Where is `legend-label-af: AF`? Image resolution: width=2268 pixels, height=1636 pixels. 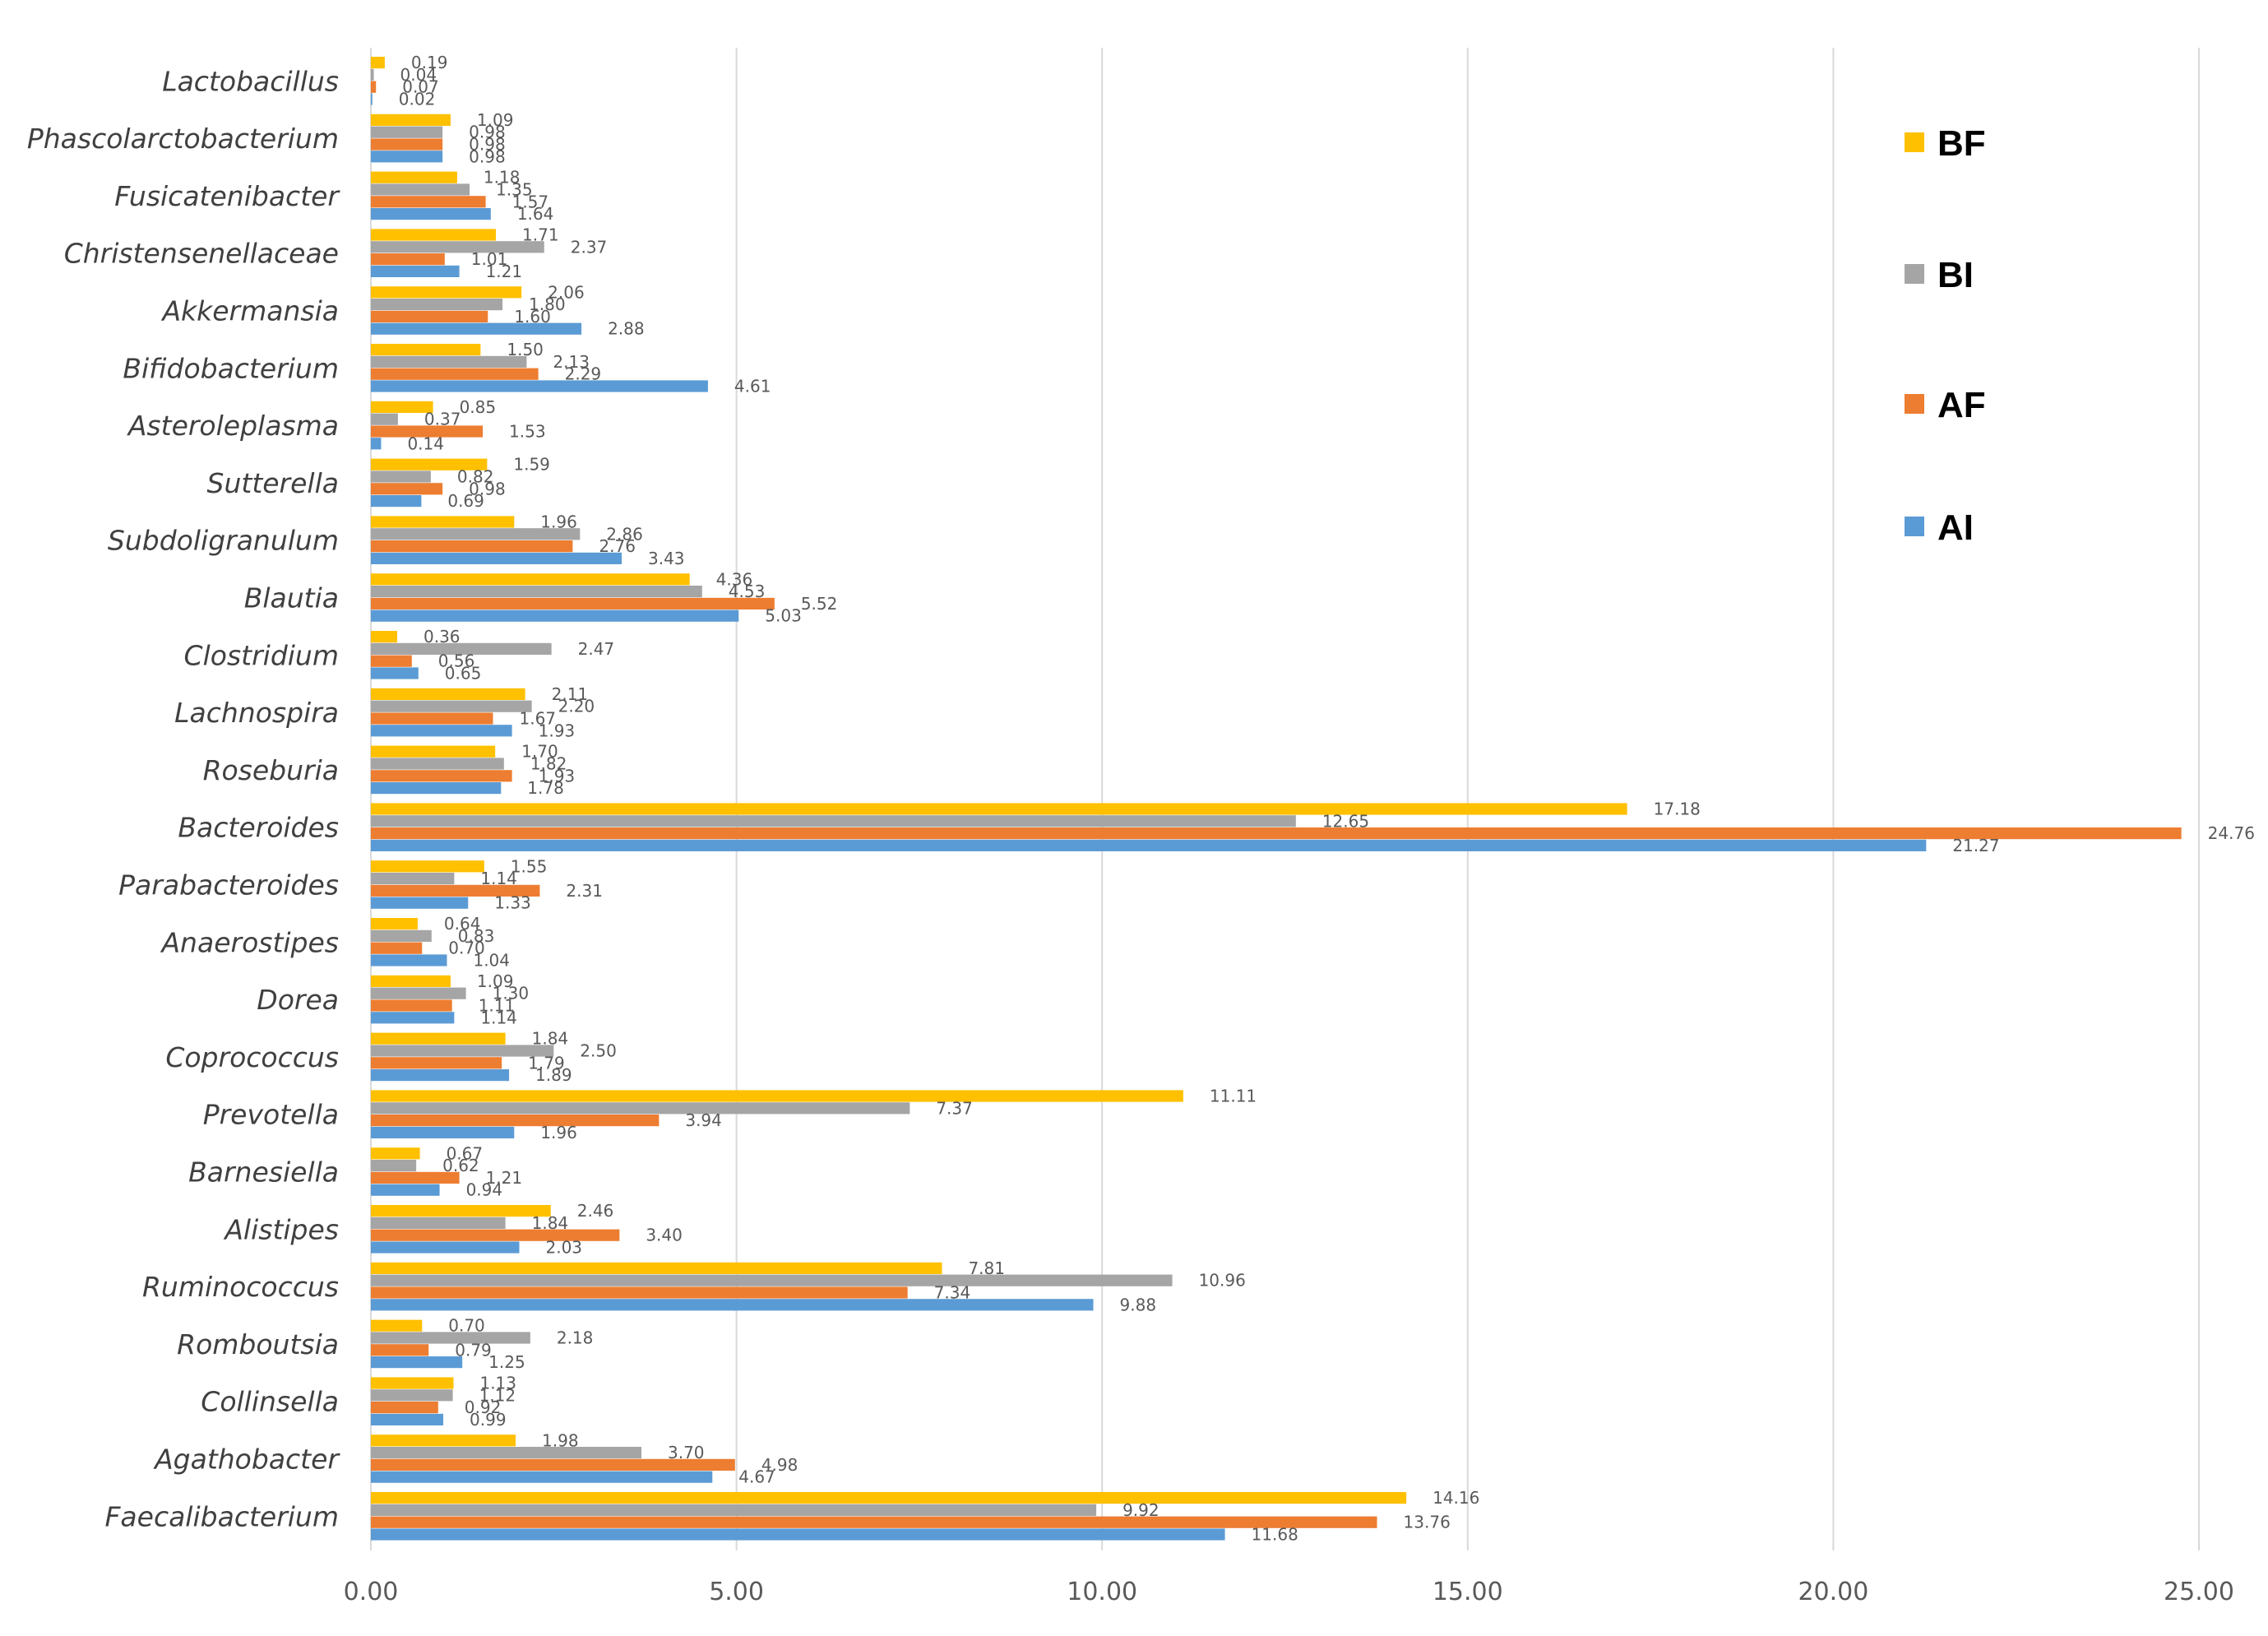
legend-label-af: AF is located at coordinates (1962, 405).